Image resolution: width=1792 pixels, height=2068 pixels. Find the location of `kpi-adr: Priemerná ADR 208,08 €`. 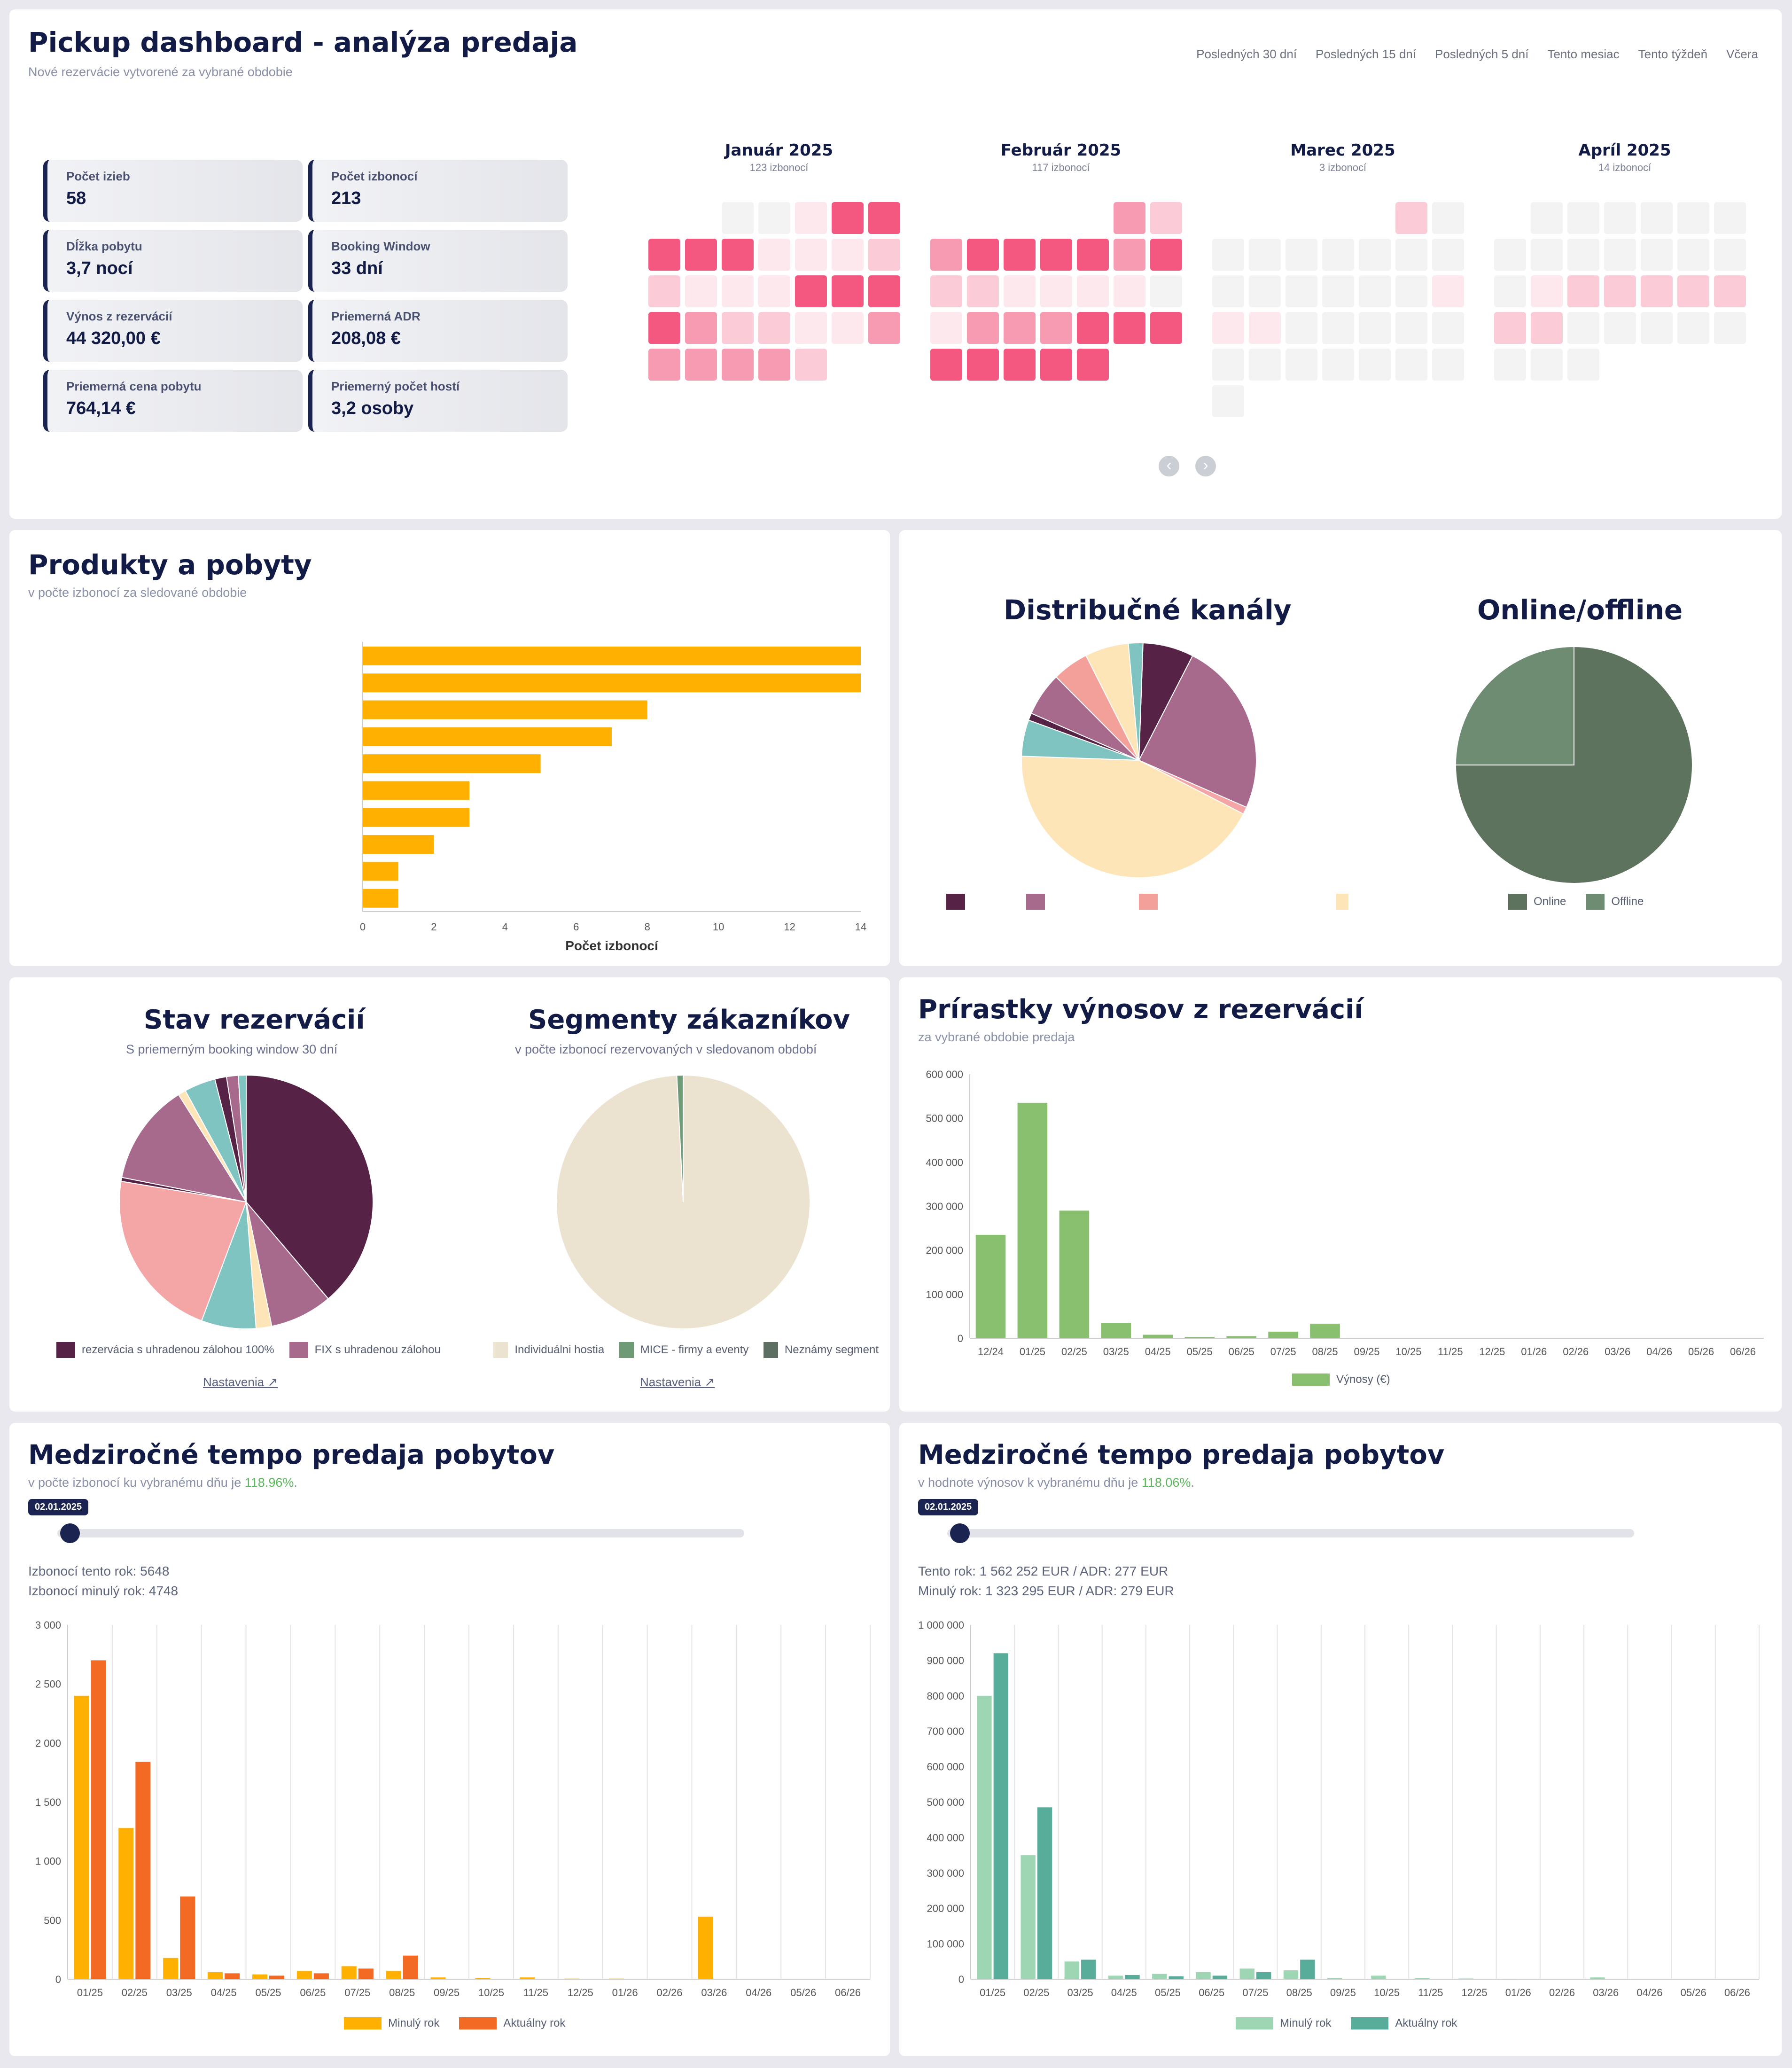

kpi-adr: Priemerná ADR 208,08 € is located at coordinates (438, 331).